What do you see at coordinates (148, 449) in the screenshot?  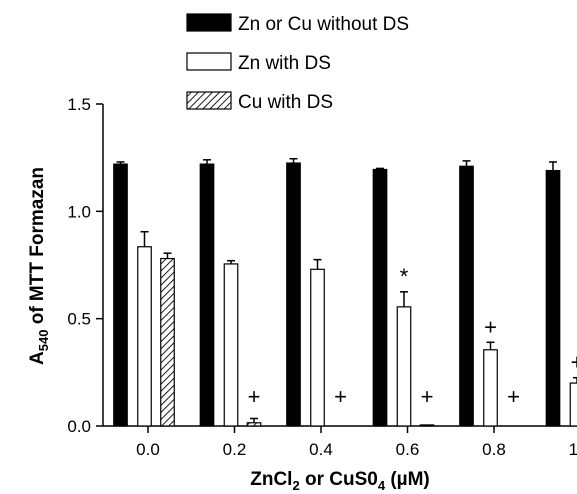 I see `x-tick-label: 0.0` at bounding box center [148, 449].